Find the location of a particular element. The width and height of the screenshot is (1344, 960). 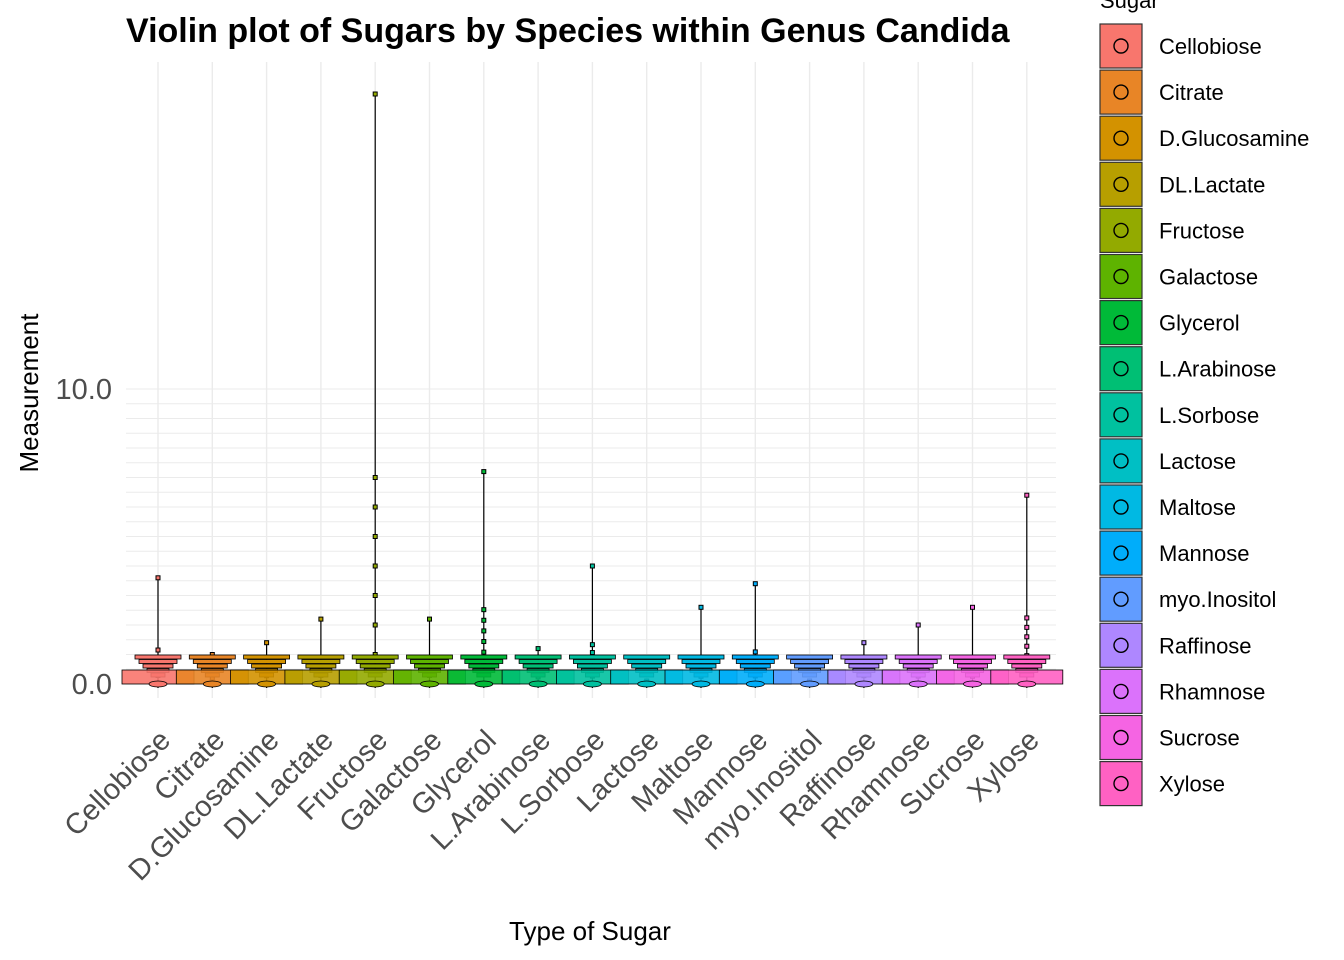

legend-item: myo.Inositol is located at coordinates (1187, 599).